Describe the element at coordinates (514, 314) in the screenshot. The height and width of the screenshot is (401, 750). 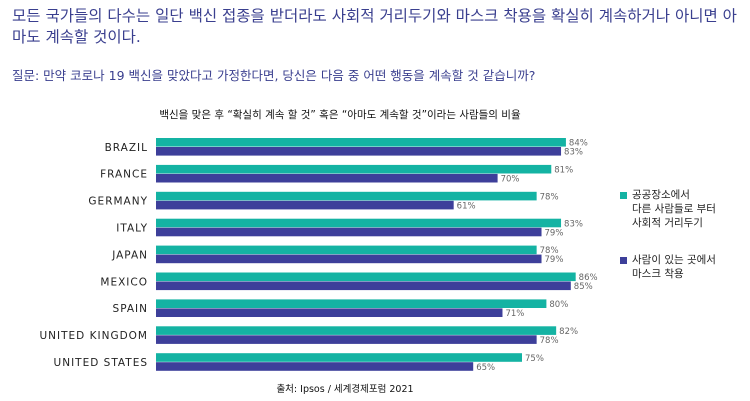
I see `value-label-spain-series-2: 71%` at that location.